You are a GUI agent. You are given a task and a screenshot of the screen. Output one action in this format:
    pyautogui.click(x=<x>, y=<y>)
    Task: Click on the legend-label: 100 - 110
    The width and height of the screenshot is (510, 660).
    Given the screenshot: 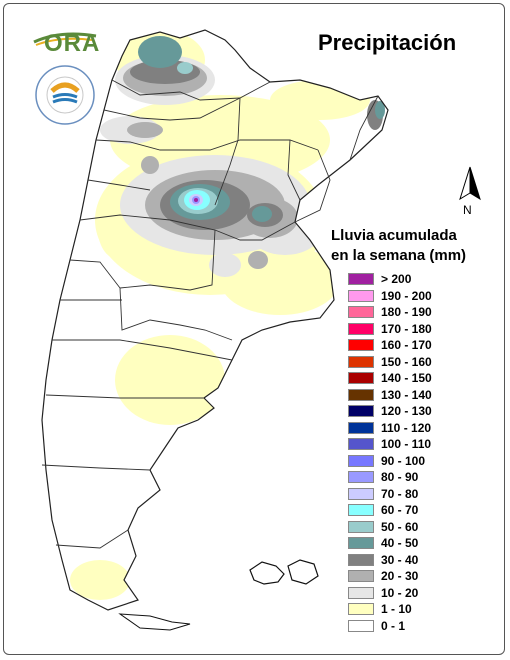 What is the action you would take?
    pyautogui.click(x=406, y=444)
    